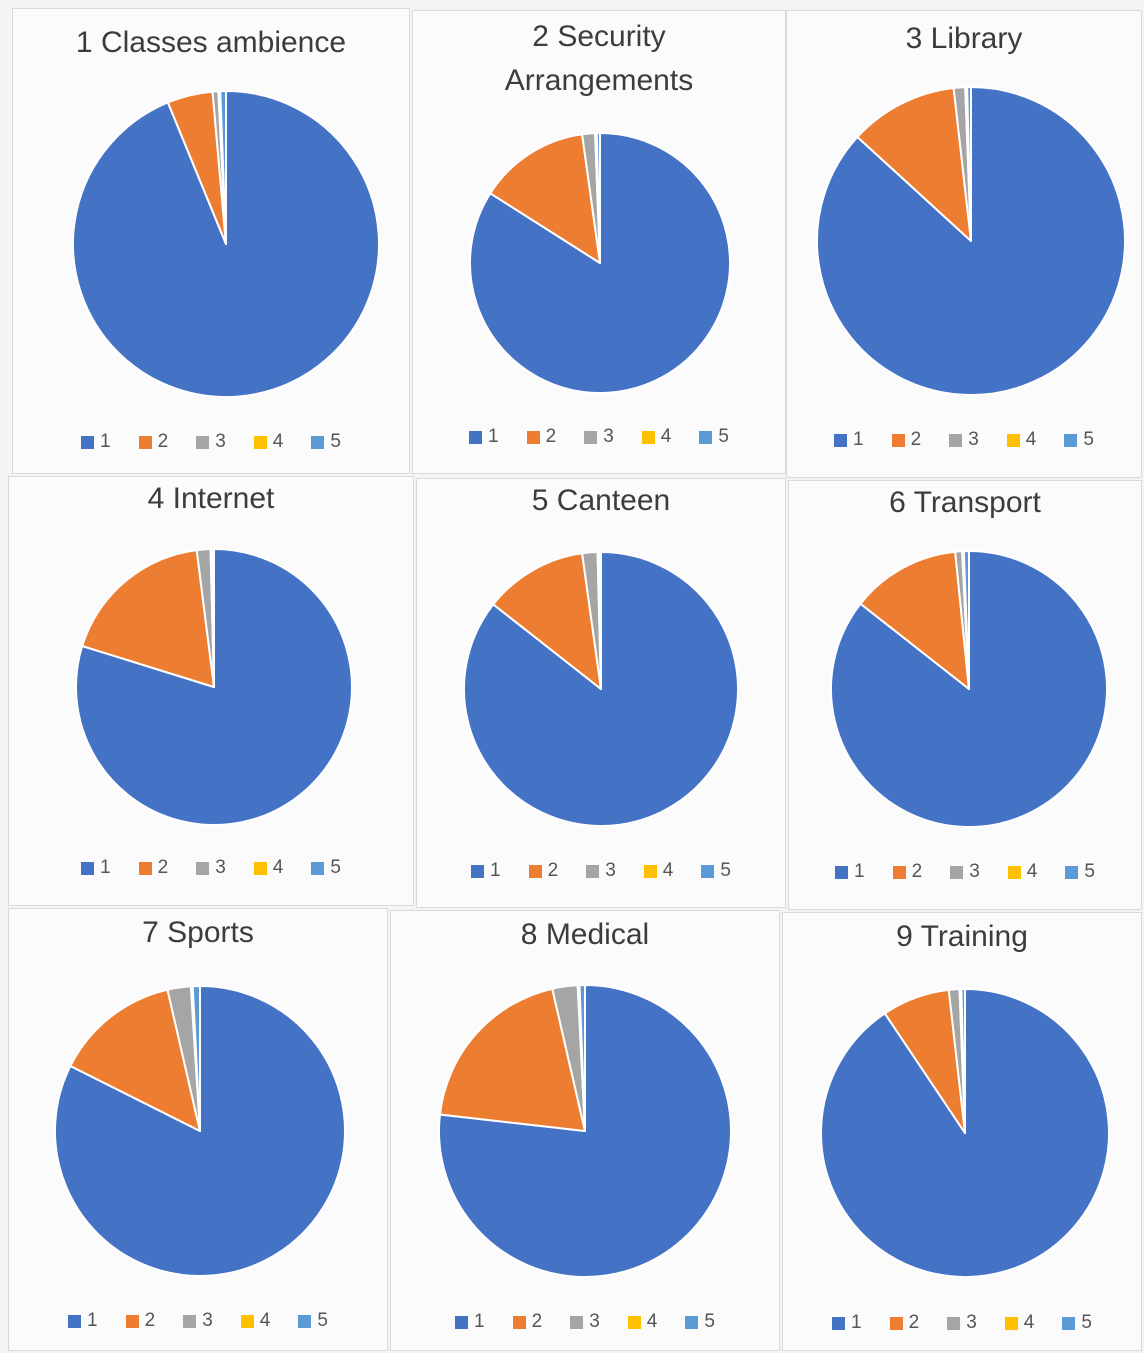 The width and height of the screenshot is (1144, 1353). I want to click on chart-title: 6 Transport, so click(965, 502).